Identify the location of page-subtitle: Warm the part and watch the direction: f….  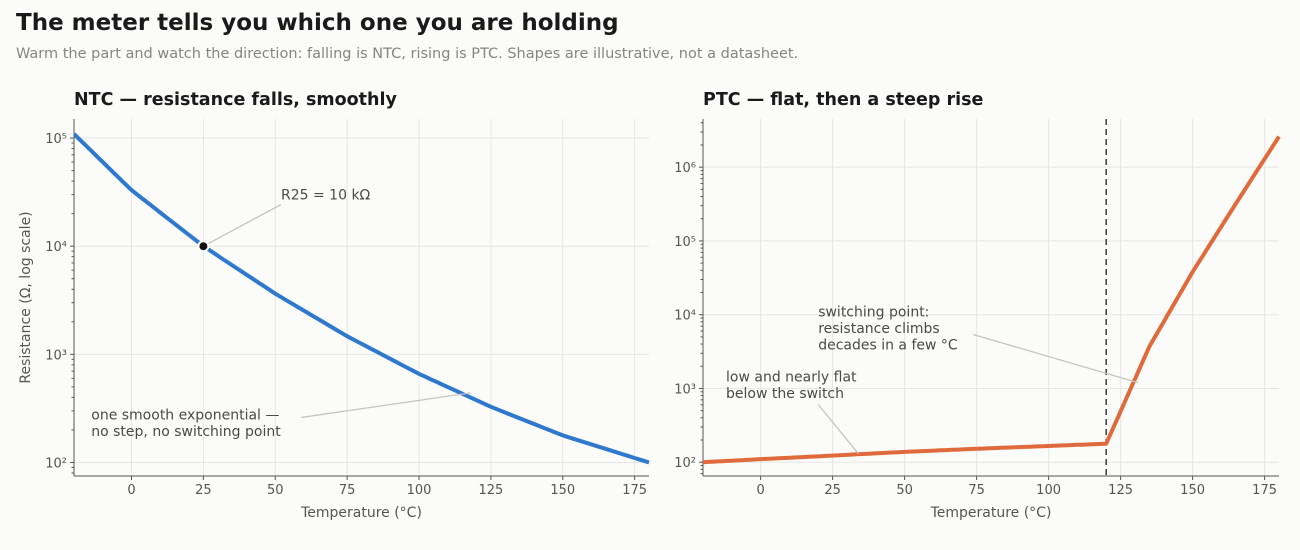
(407, 54).